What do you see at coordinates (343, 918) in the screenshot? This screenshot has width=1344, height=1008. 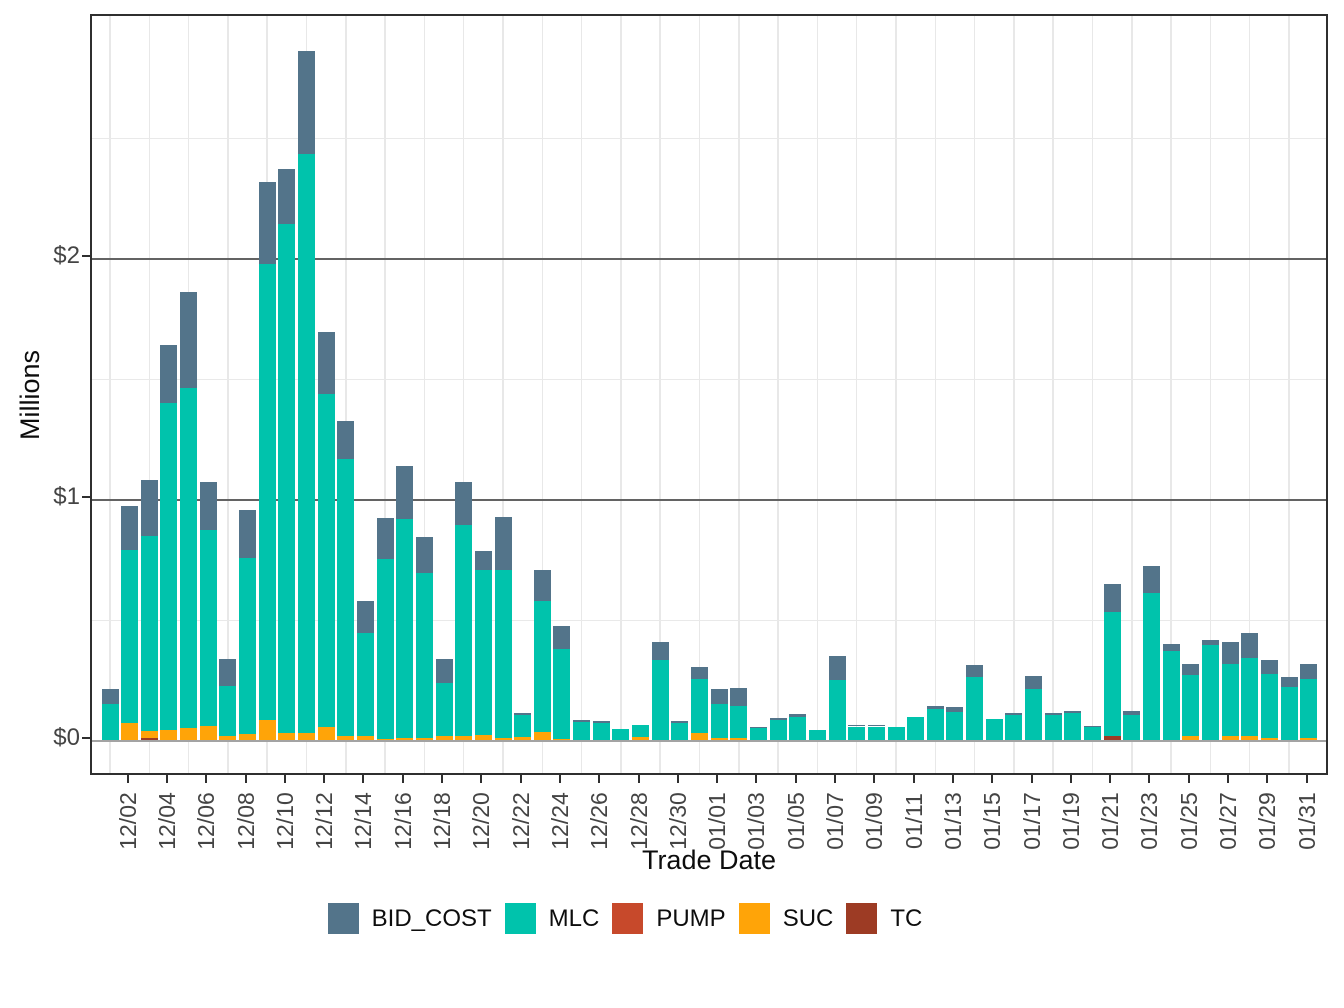 I see `legend-swatch-bid_cost` at bounding box center [343, 918].